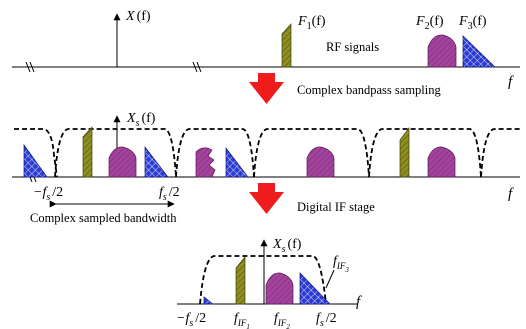 This screenshot has width=526, height=329. I want to click on signal-f2-label: F2(f), so click(429, 23).